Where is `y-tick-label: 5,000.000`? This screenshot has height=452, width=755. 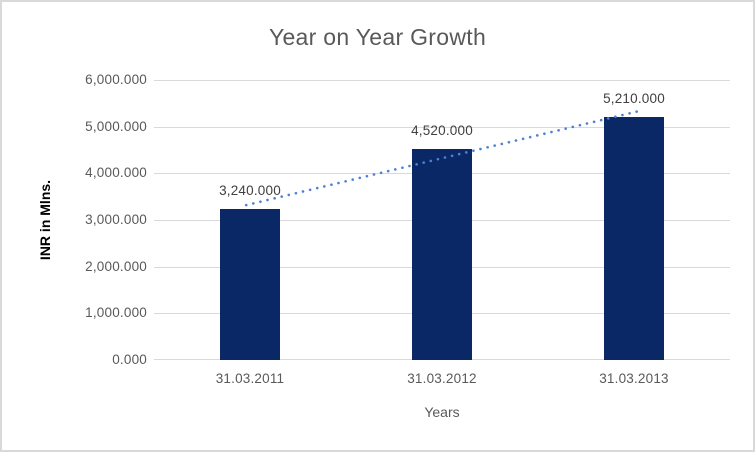 y-tick-label: 5,000.000 is located at coordinates (116, 126).